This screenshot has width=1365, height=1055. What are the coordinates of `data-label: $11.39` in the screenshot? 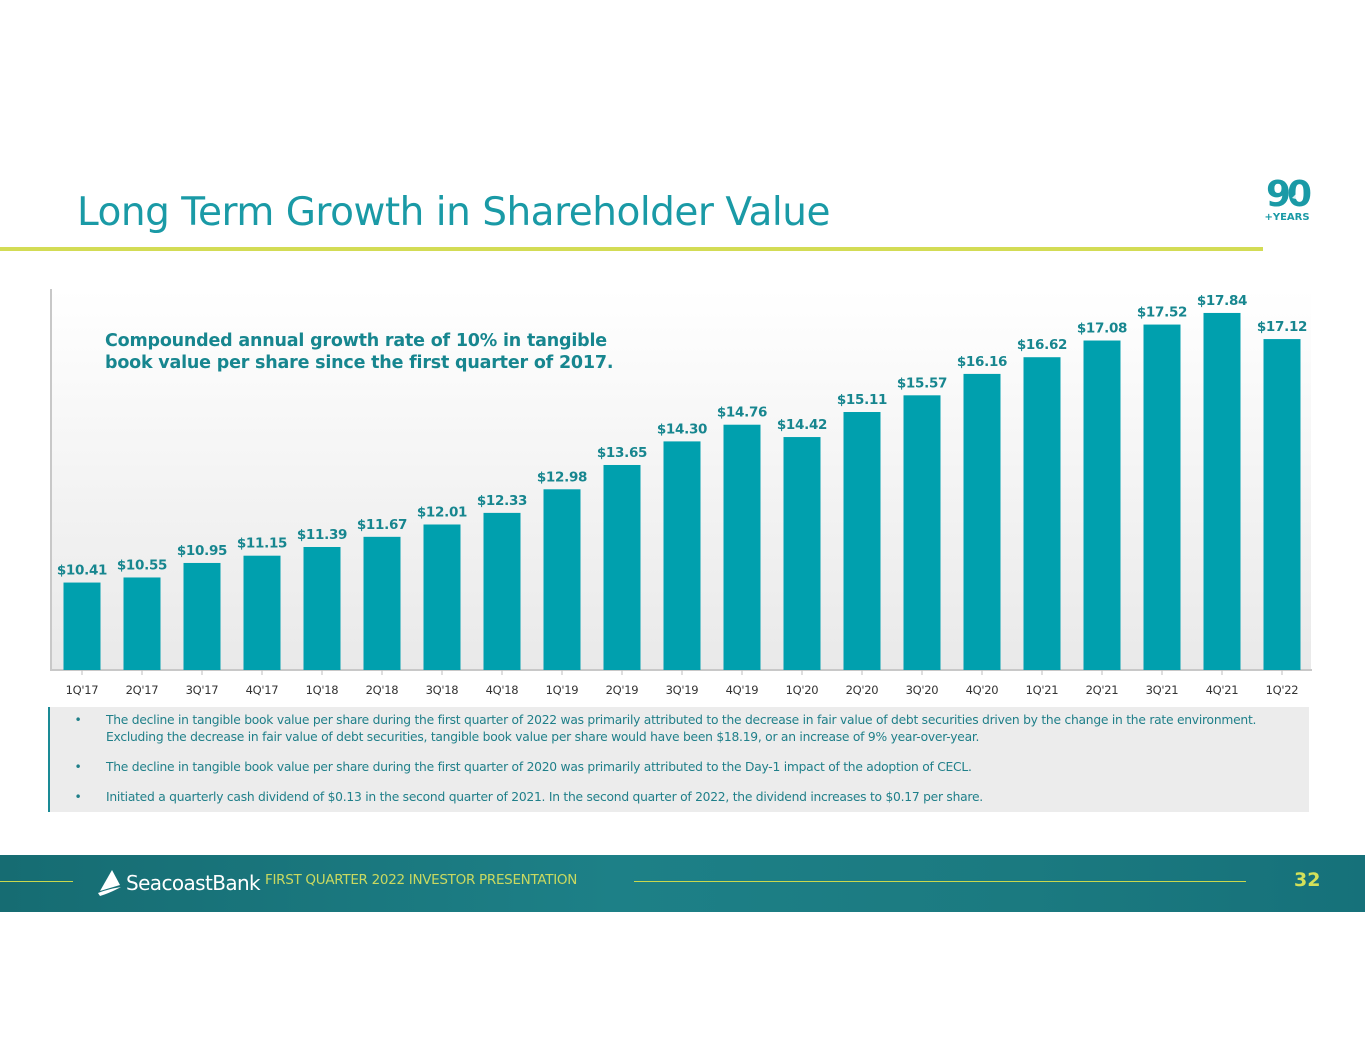 It's located at (322, 535).